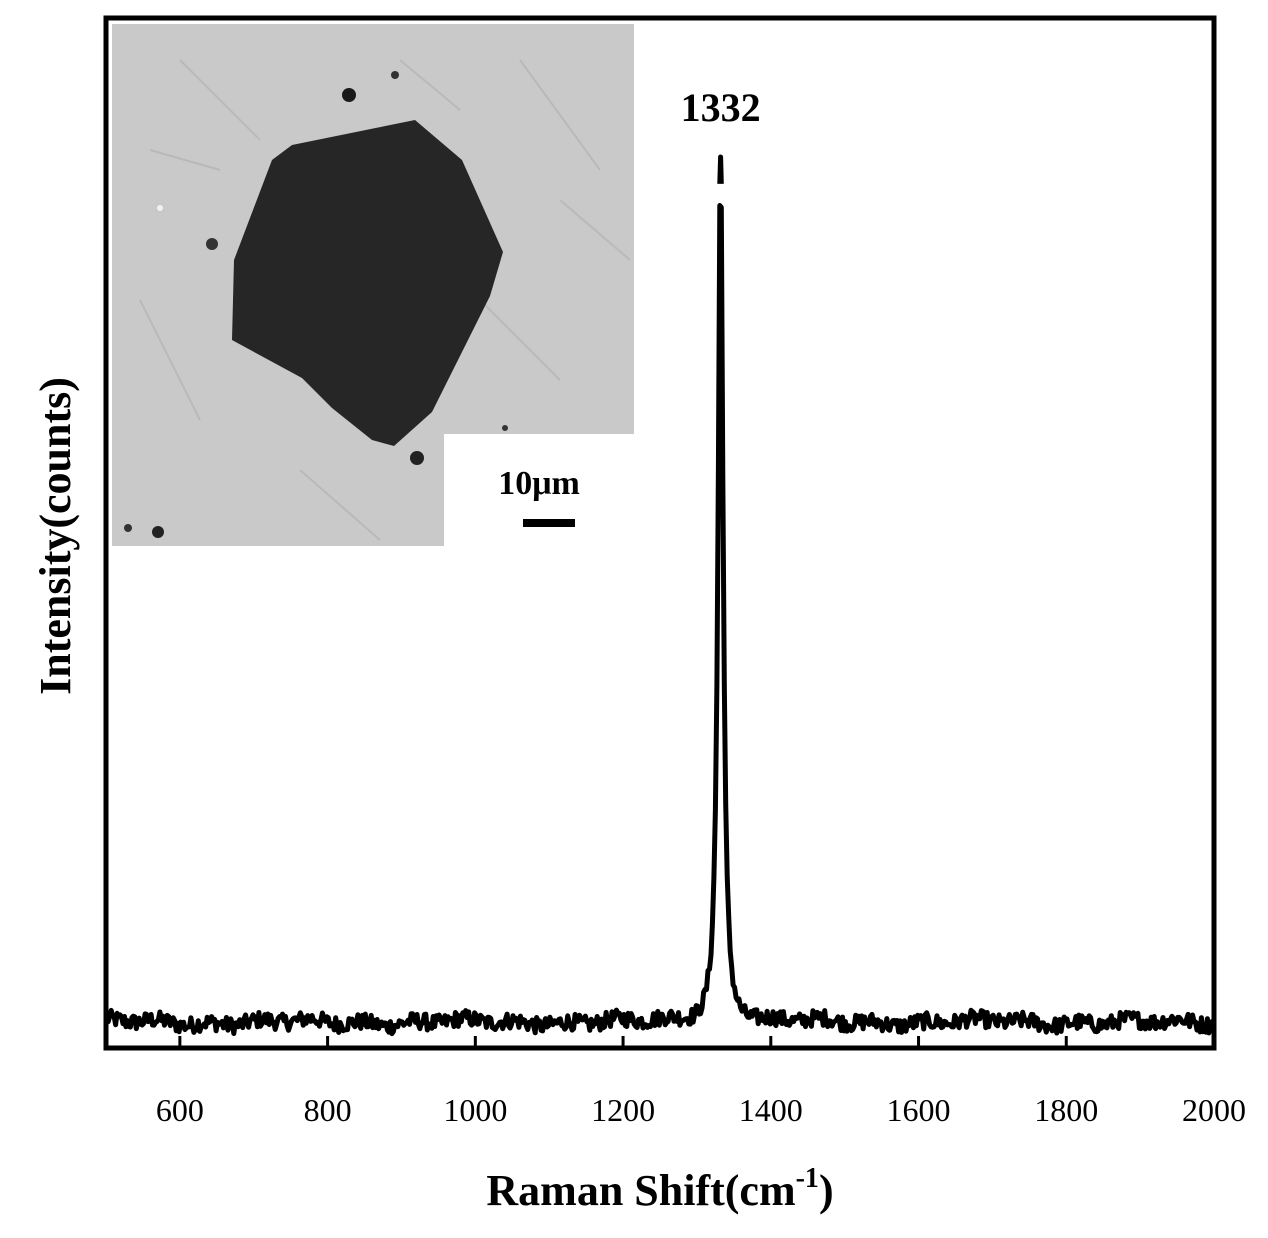  Describe the element at coordinates (1214, 1110) in the screenshot. I see `x-tick-label: 2000` at that location.